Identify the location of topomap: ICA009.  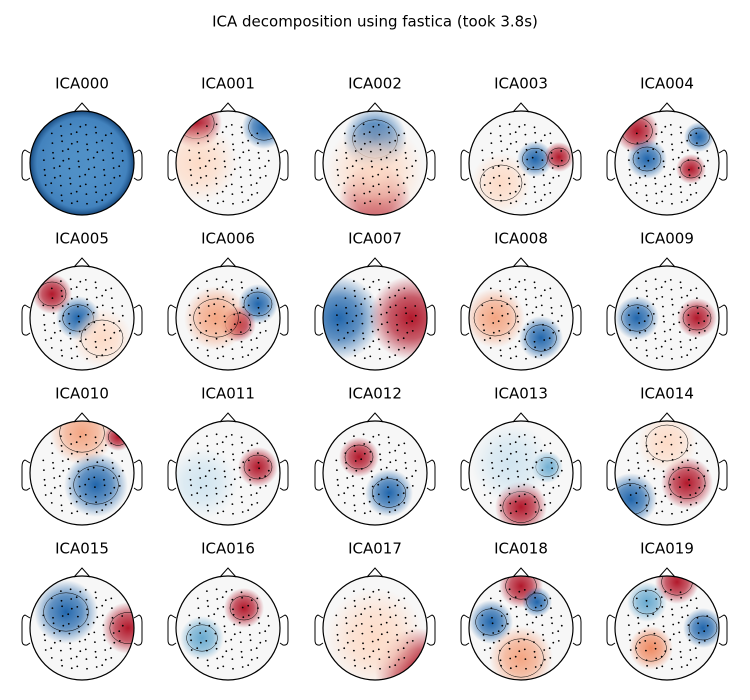
(667, 300).